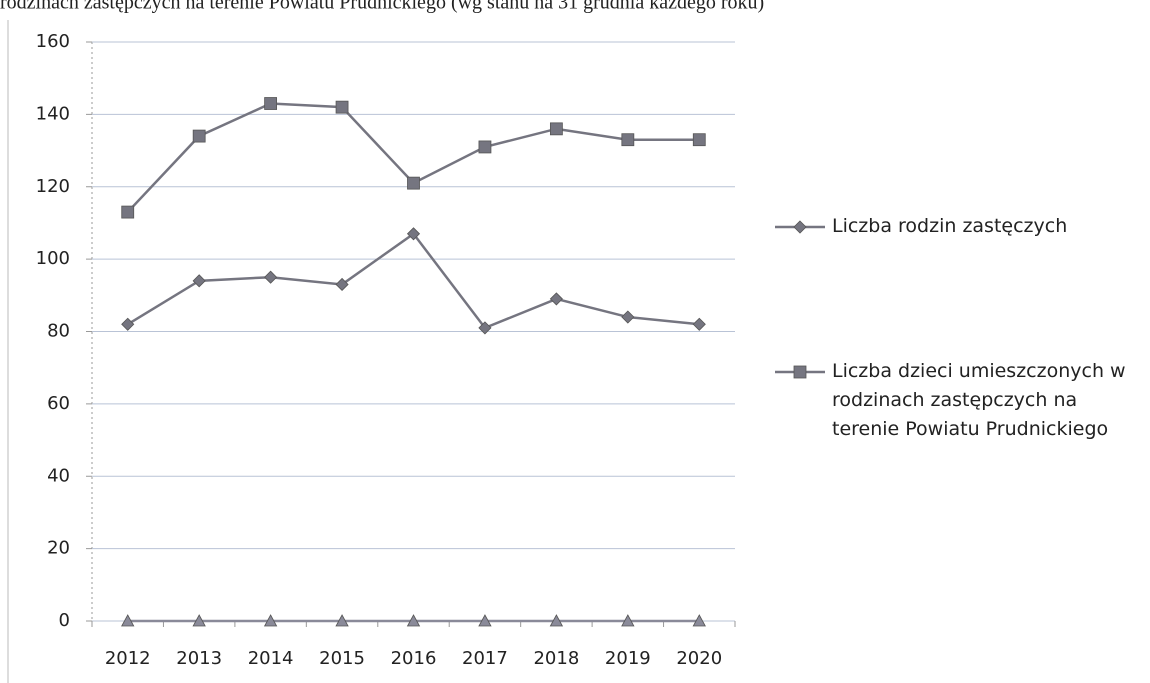  I want to click on y-tick-label: 120, so click(53, 186).